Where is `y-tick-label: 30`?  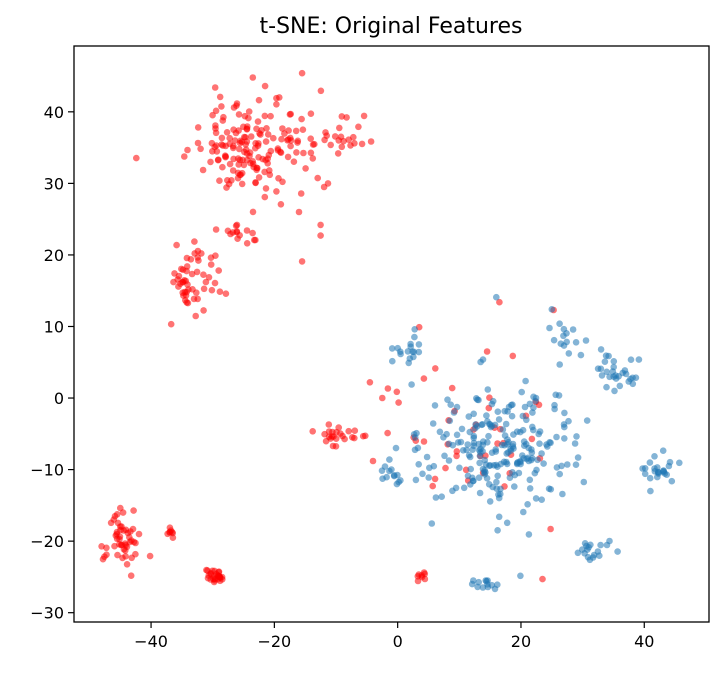
y-tick-label: 30 is located at coordinates (54, 183).